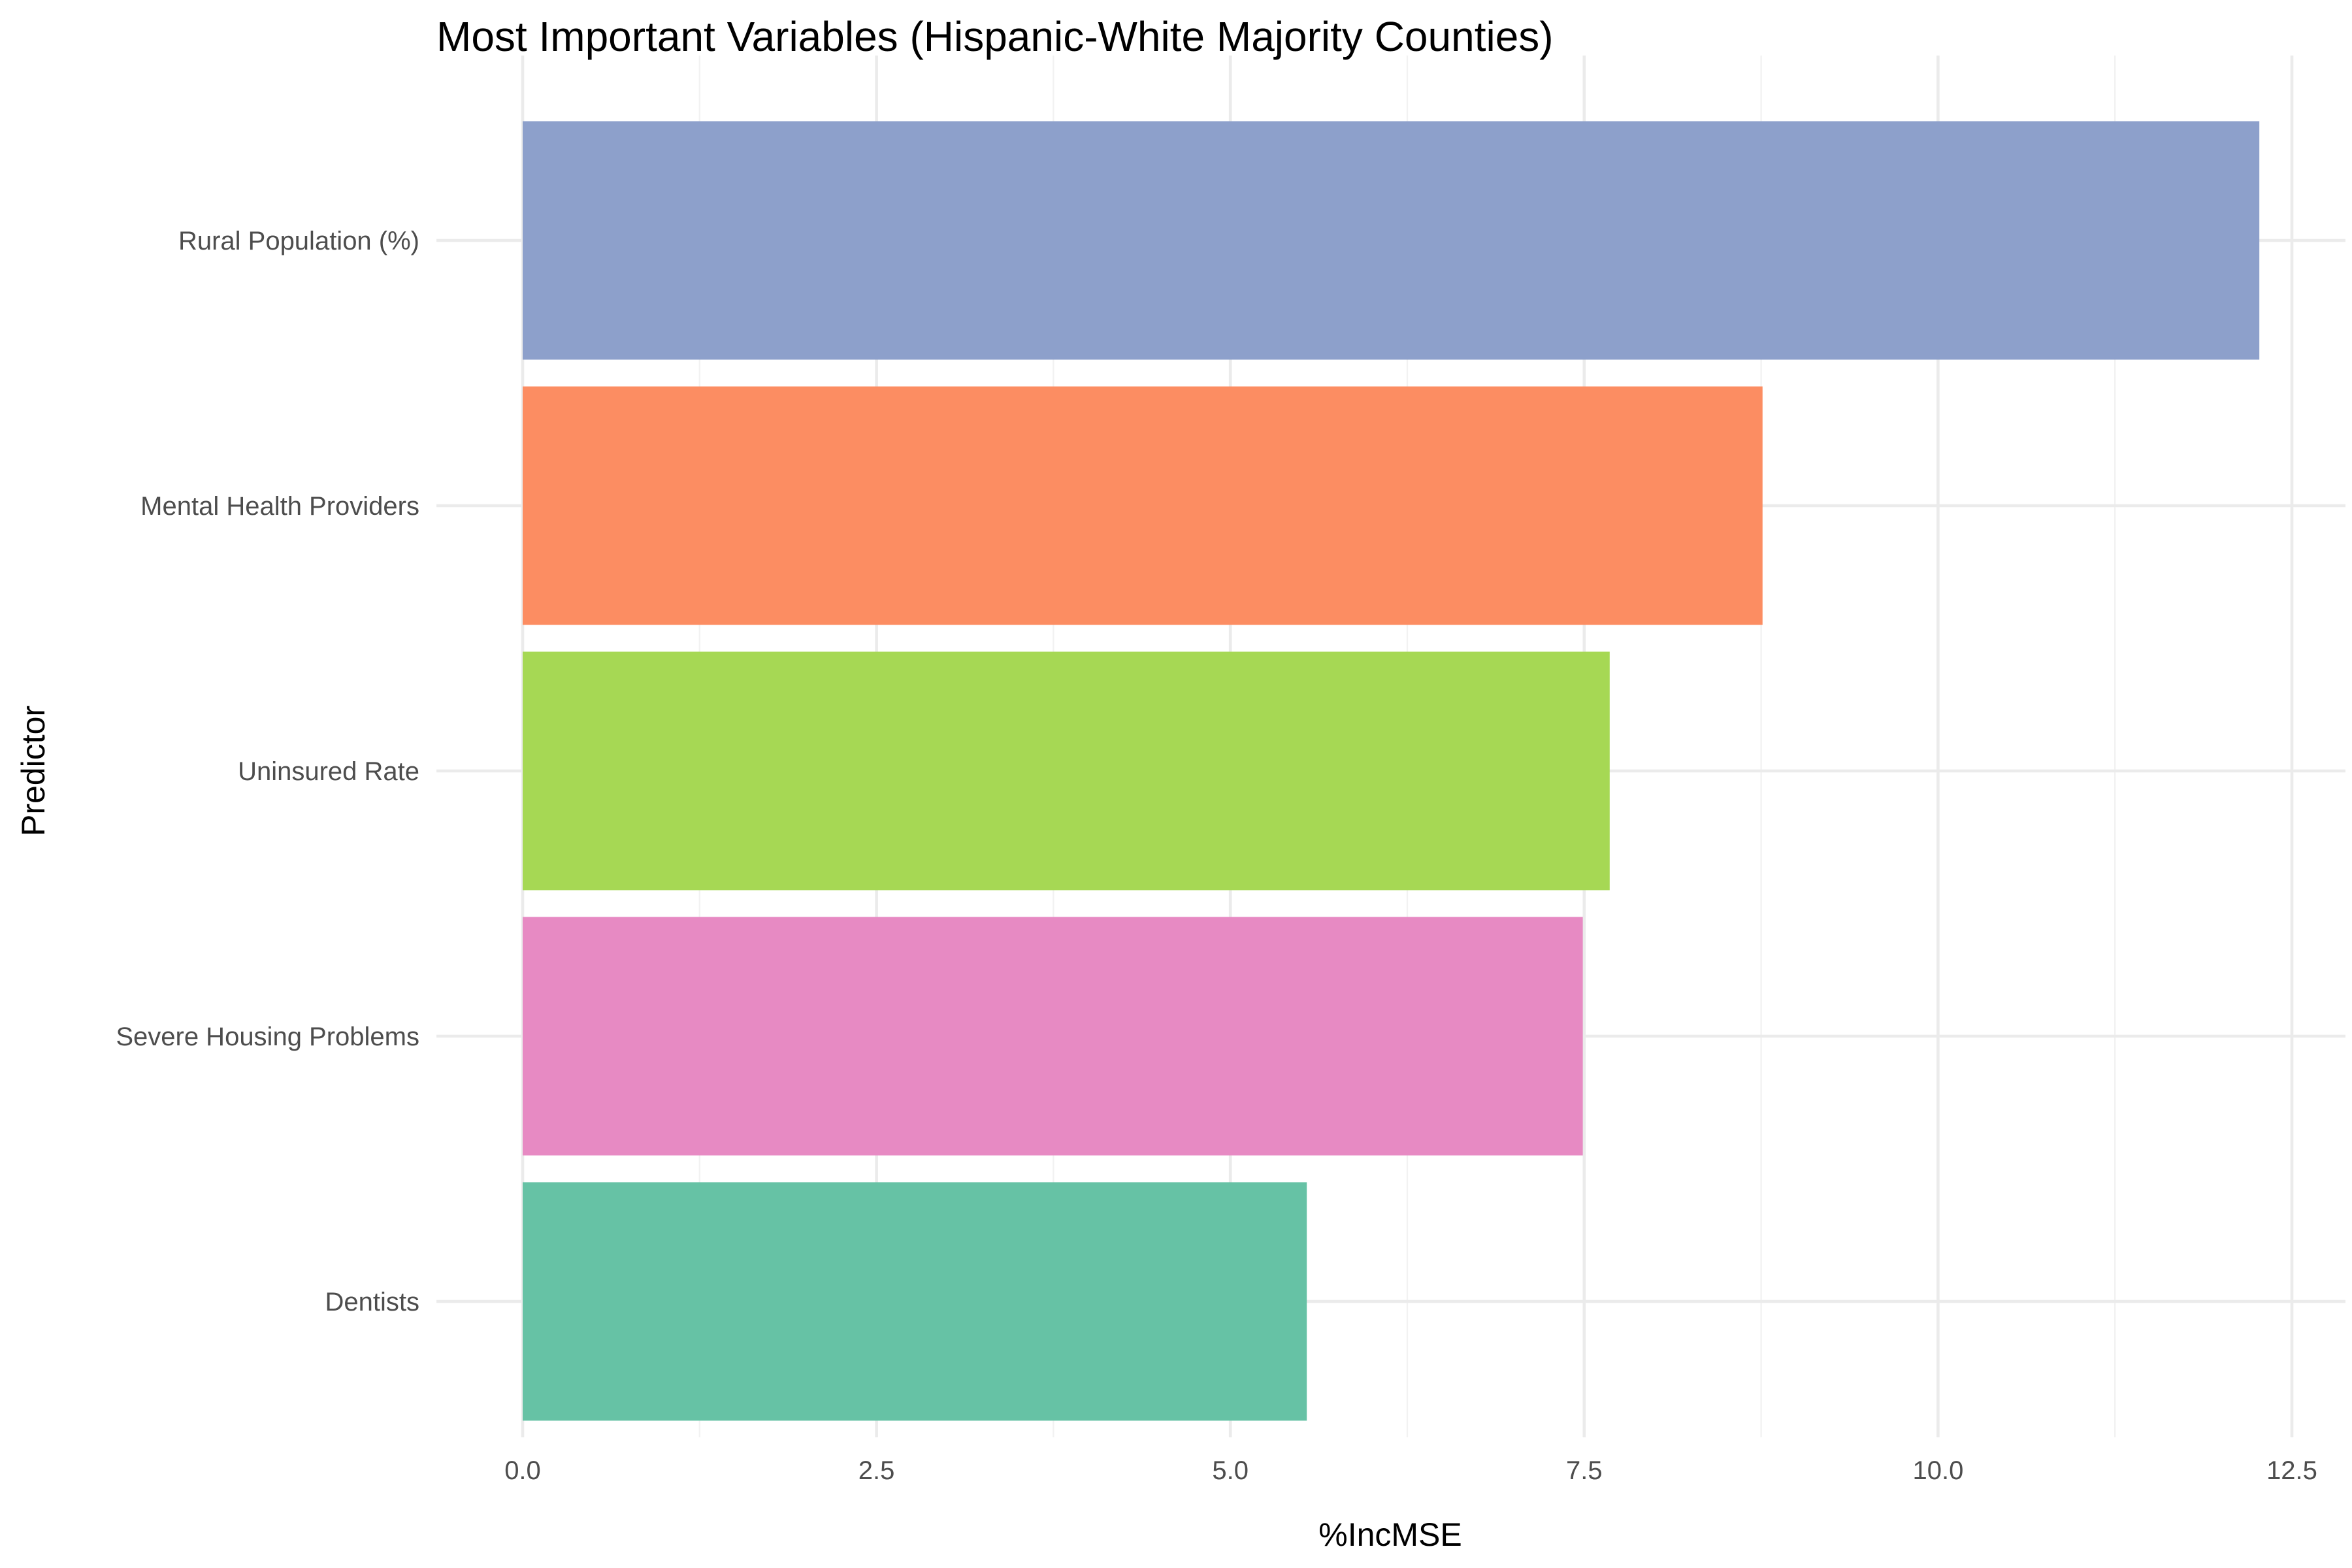 The height and width of the screenshot is (1568, 2352). Describe the element at coordinates (279, 506) in the screenshot. I see `y-tick-label: Mental Health Providers` at that location.